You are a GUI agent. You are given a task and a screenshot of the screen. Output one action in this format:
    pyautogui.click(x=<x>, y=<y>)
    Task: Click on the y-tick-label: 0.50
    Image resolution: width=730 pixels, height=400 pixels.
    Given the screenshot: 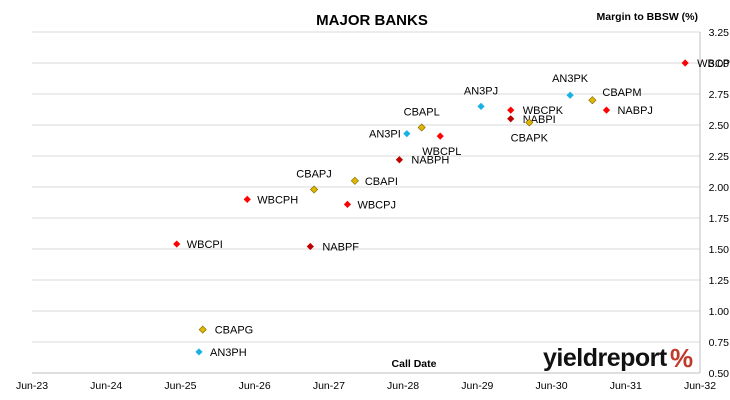 What is the action you would take?
    pyautogui.click(x=719, y=374)
    